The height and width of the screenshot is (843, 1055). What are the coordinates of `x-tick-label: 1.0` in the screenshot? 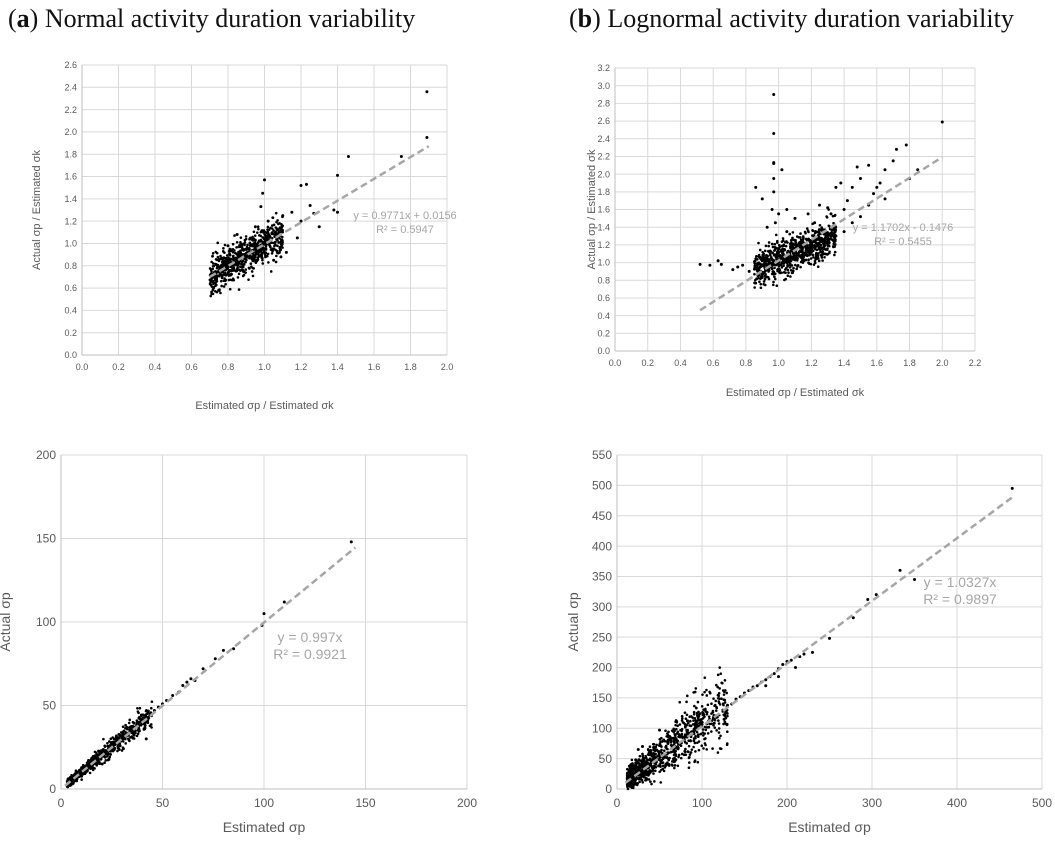 It's located at (778, 363).